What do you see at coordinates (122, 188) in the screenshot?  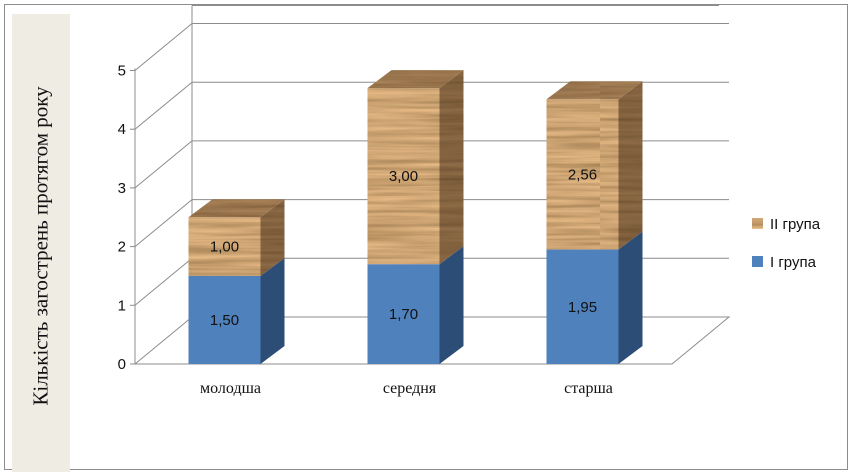 I see `y-tick-label: 3` at bounding box center [122, 188].